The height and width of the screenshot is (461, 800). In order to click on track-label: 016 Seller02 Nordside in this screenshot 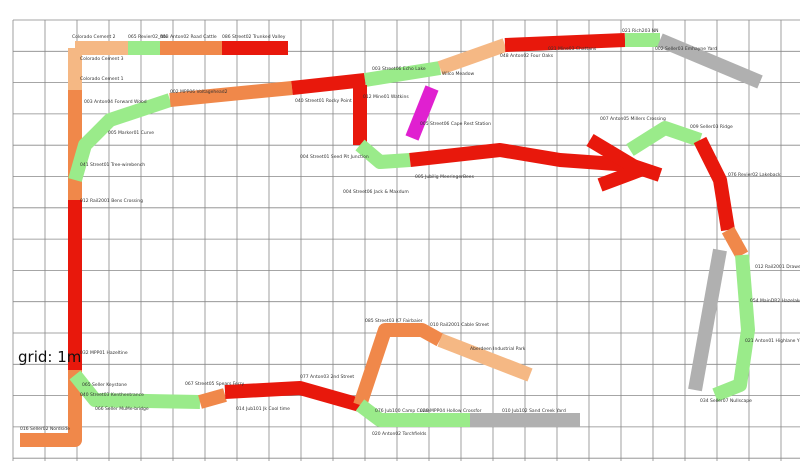, I will do `click(45, 429)`.